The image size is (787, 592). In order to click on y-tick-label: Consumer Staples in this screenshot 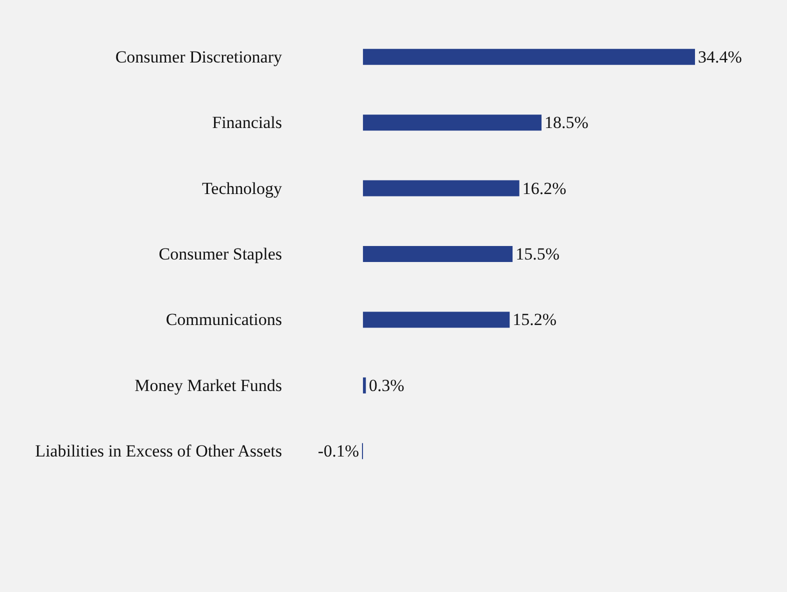, I will do `click(220, 254)`.